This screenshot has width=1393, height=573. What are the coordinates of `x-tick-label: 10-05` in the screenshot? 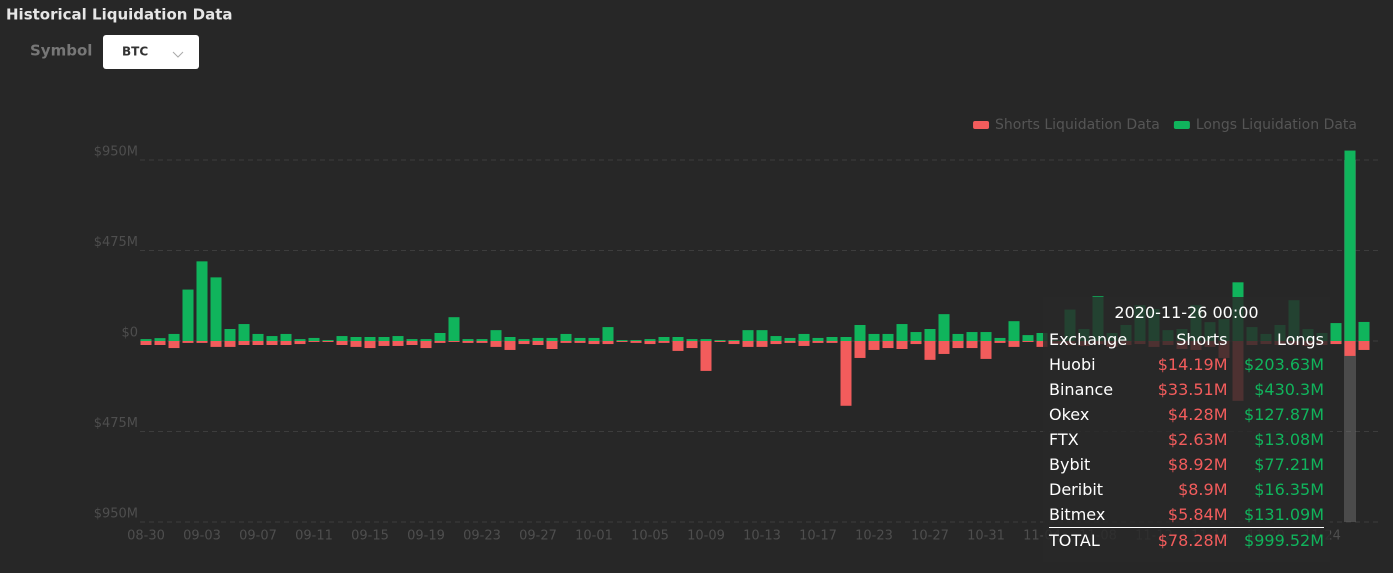 It's located at (650, 536).